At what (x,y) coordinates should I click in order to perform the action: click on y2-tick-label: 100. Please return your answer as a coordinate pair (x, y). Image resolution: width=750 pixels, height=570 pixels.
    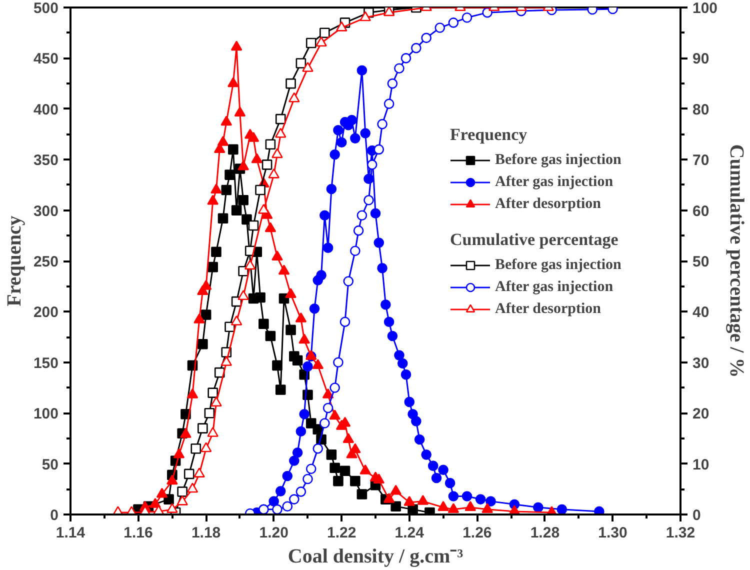
    Looking at the image, I should click on (705, 8).